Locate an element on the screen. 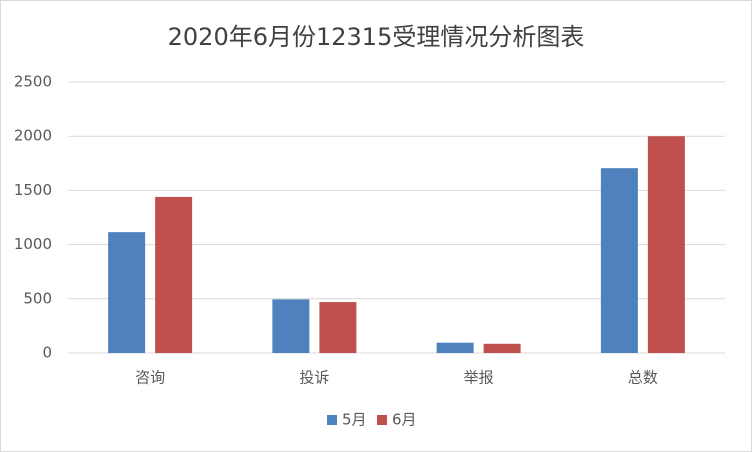 Image resolution: width=752 pixels, height=452 pixels. x-tick-label: 咨询 is located at coordinates (150, 378).